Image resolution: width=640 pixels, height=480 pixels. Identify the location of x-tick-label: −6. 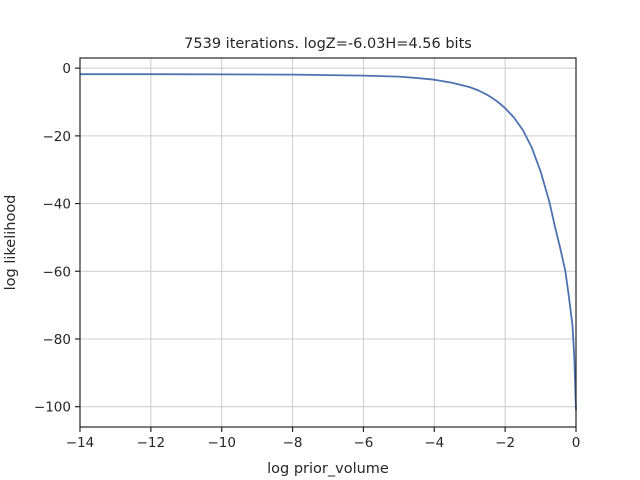
(363, 443).